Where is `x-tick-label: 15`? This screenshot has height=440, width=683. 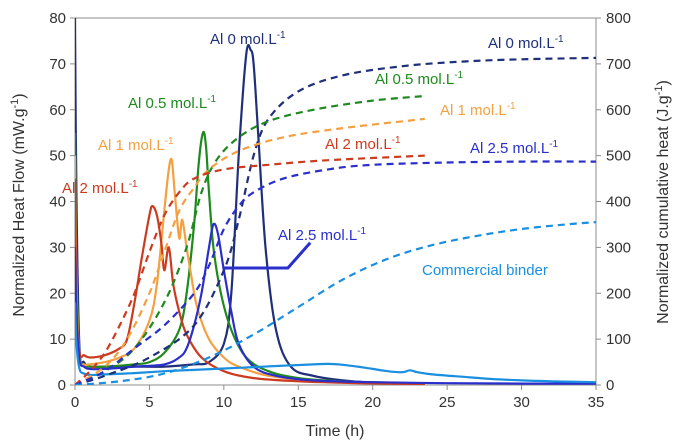 x-tick-label: 15 is located at coordinates (298, 402).